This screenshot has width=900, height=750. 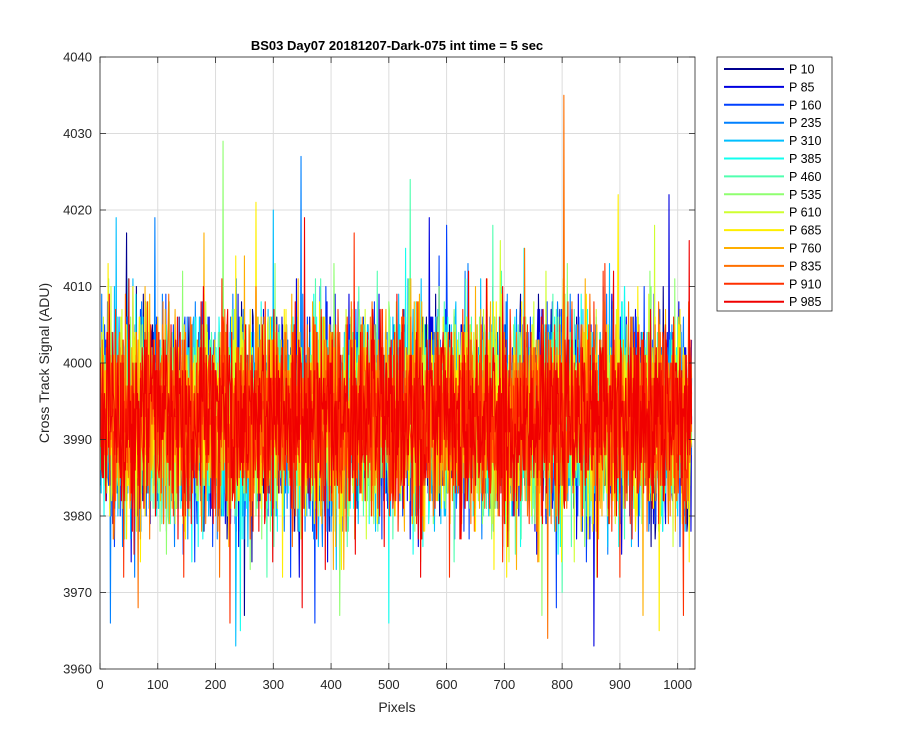 What do you see at coordinates (805, 302) in the screenshot?
I see `legend-label: P 985` at bounding box center [805, 302].